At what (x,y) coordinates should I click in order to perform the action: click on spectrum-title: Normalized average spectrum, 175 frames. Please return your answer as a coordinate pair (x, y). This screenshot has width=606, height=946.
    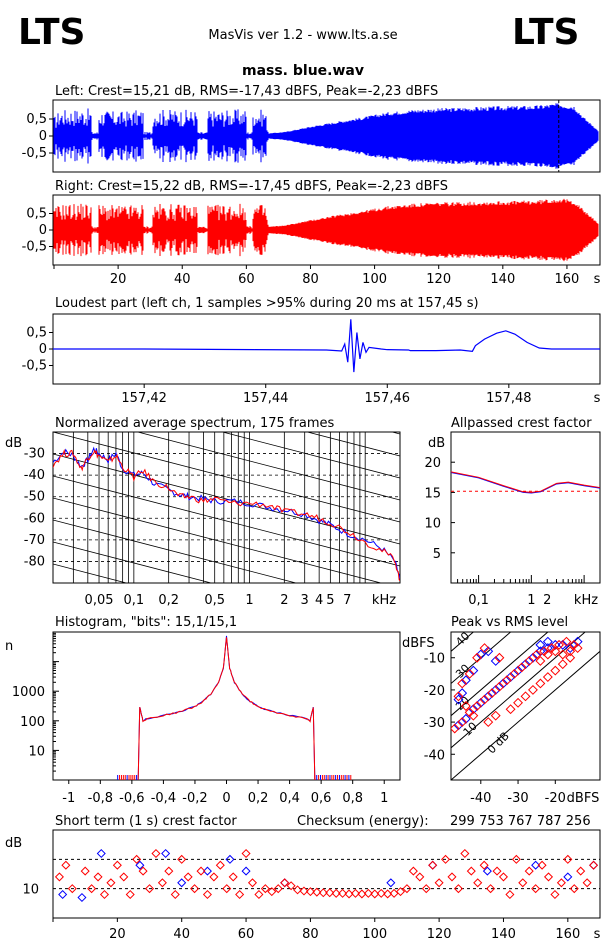
    Looking at the image, I should click on (194, 423).